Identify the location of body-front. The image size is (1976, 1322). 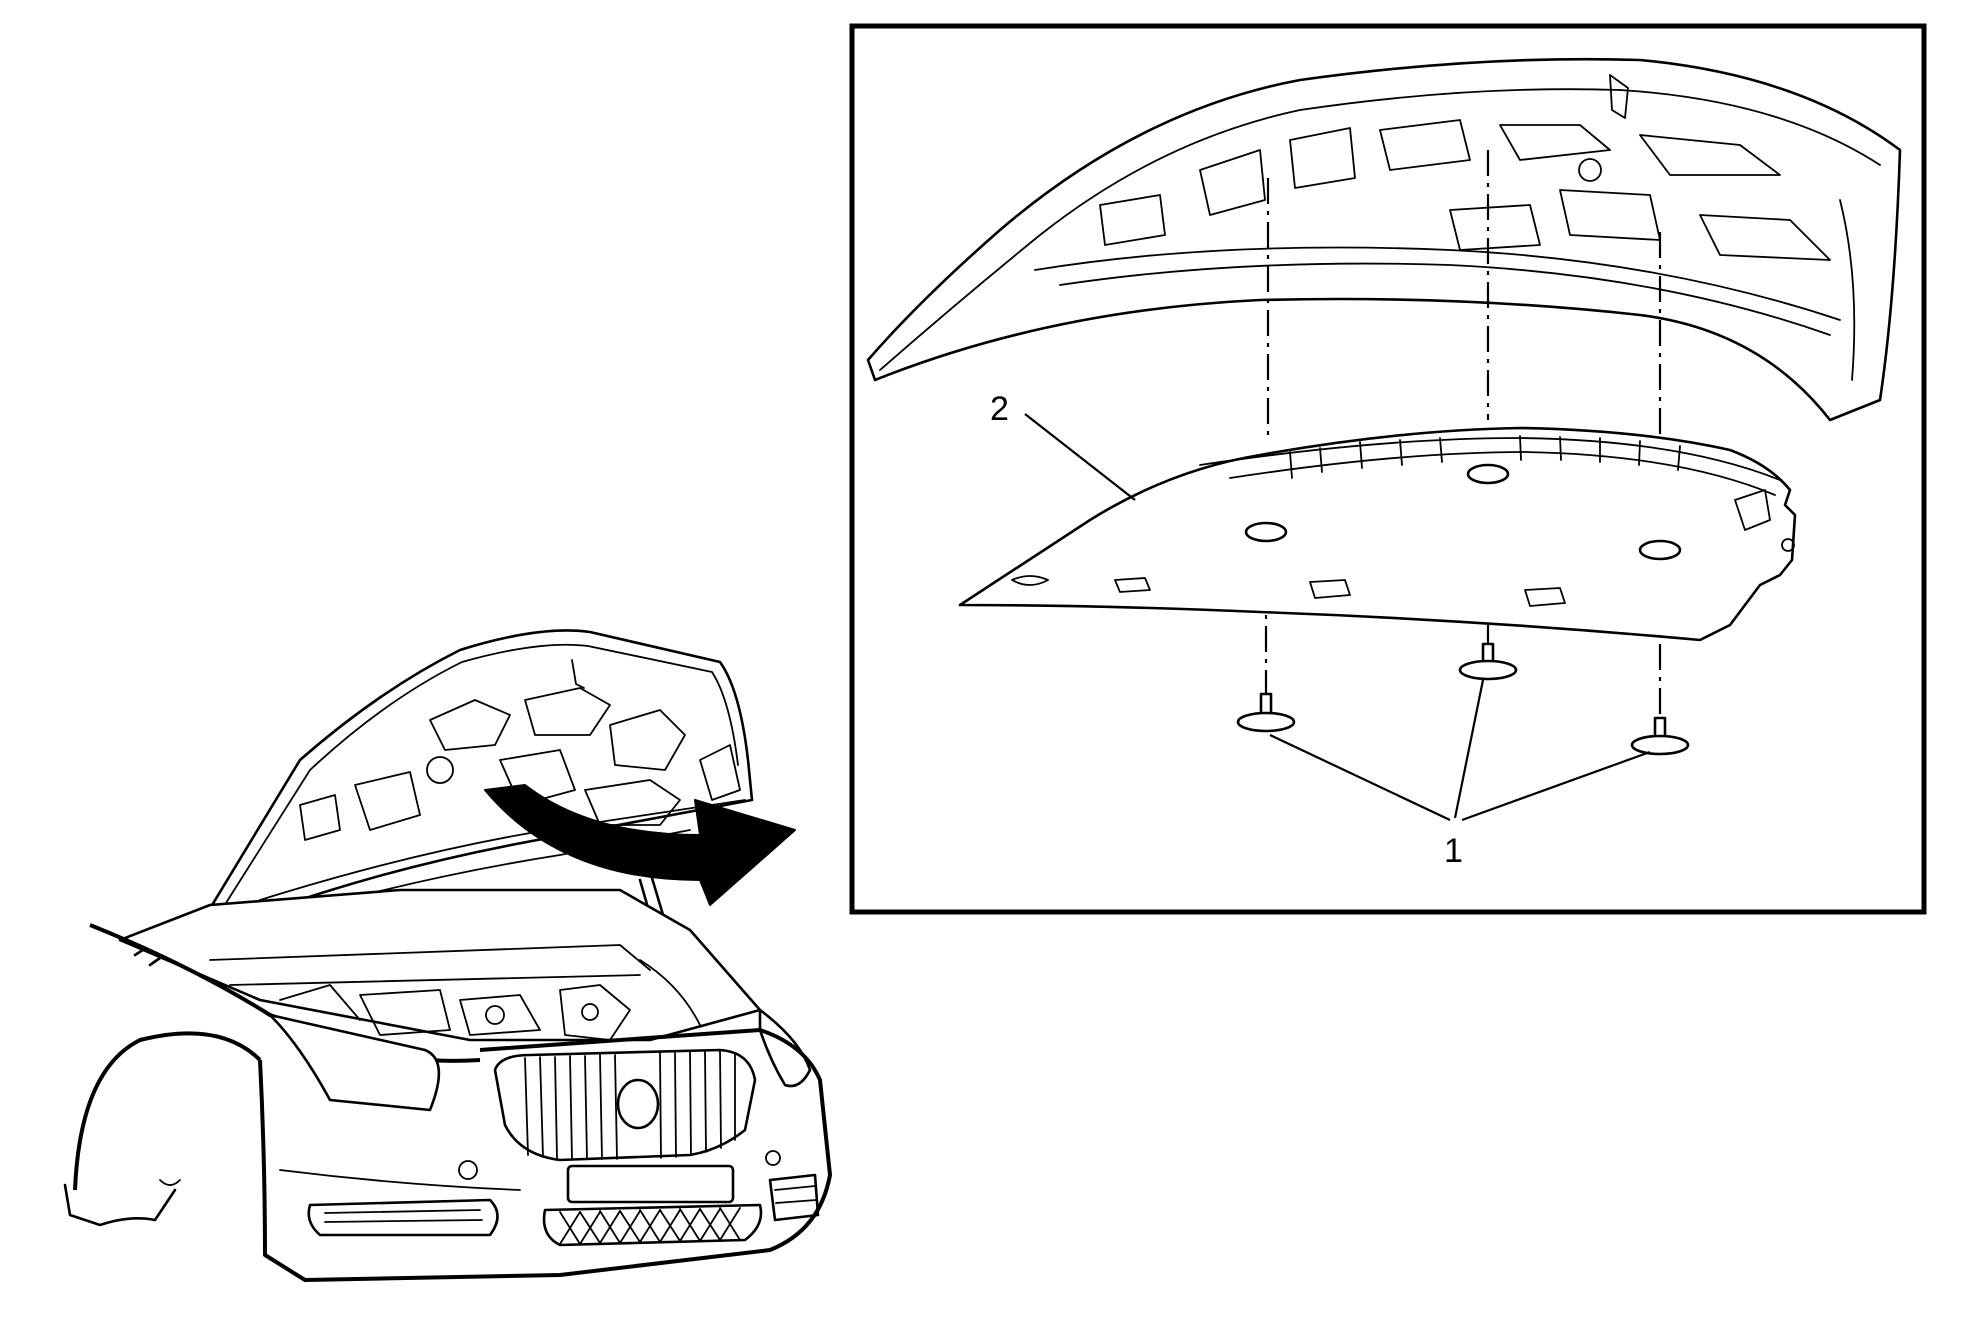
(447, 1102).